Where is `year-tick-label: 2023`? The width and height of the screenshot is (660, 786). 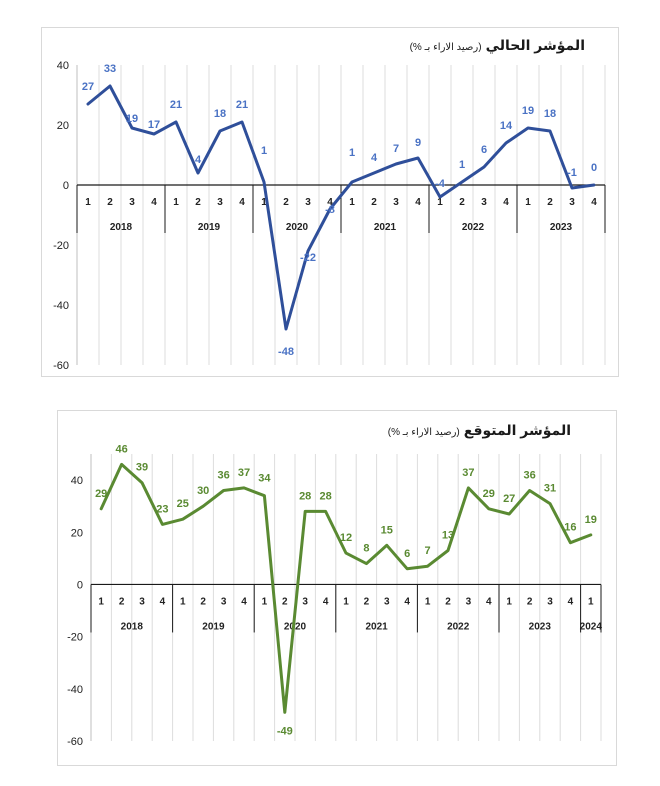
year-tick-label: 2023 is located at coordinates (561, 227).